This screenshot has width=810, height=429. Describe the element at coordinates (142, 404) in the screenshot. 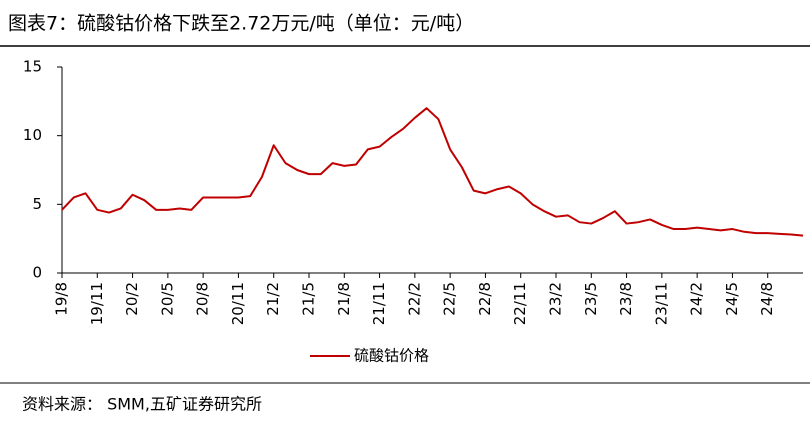

I see `source: 资料来源： SMM,五矿证券研究所` at that location.